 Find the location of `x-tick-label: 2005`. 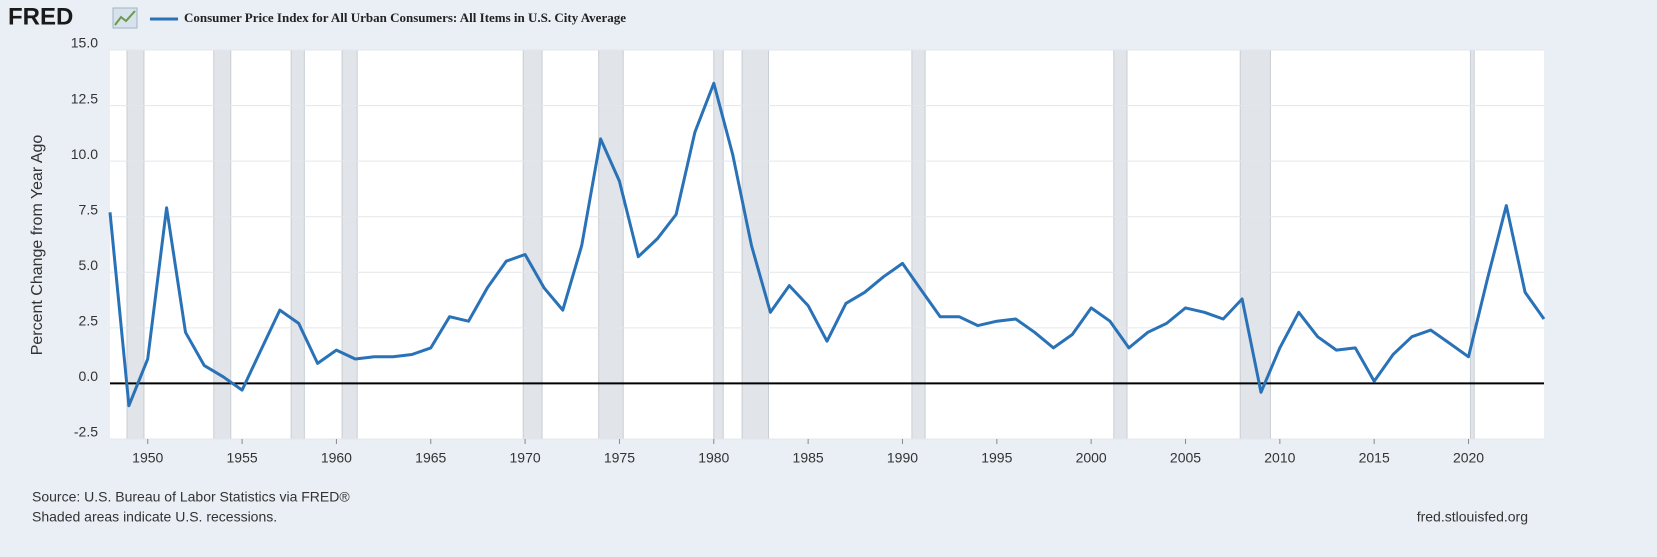

x-tick-label: 2005 is located at coordinates (1185, 458).